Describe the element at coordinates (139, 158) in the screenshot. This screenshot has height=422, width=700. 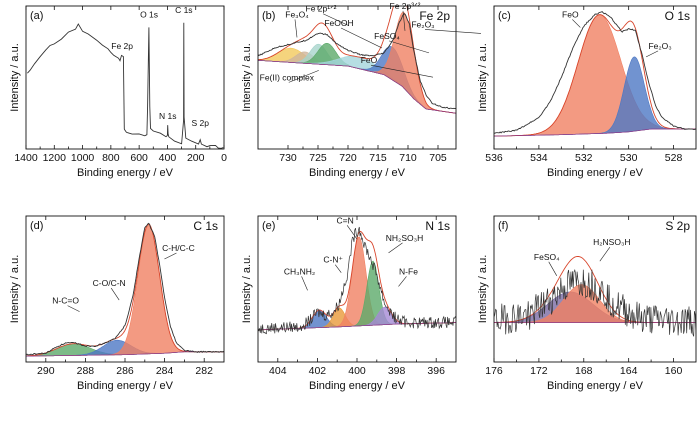
I see `x-tick-label: 600` at that location.